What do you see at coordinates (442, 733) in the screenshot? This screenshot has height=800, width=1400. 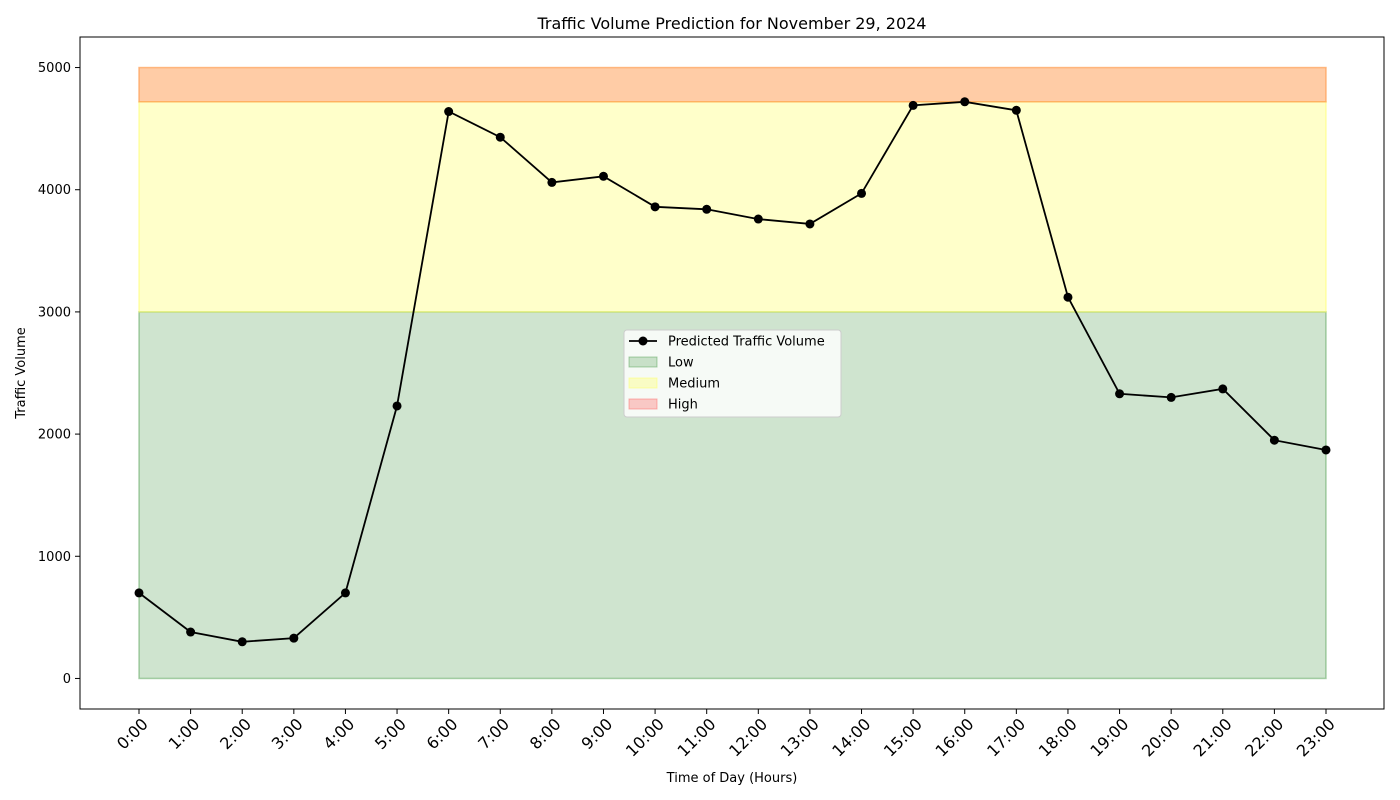 I see `x-tick-label: 6:00` at bounding box center [442, 733].